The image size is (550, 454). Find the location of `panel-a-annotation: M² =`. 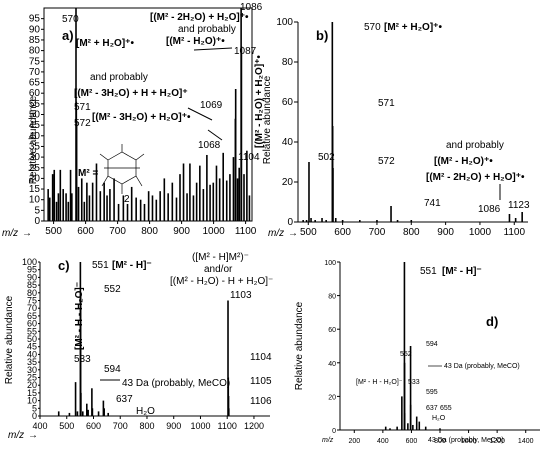

panel-a-annotation: M² = is located at coordinates (88, 173).